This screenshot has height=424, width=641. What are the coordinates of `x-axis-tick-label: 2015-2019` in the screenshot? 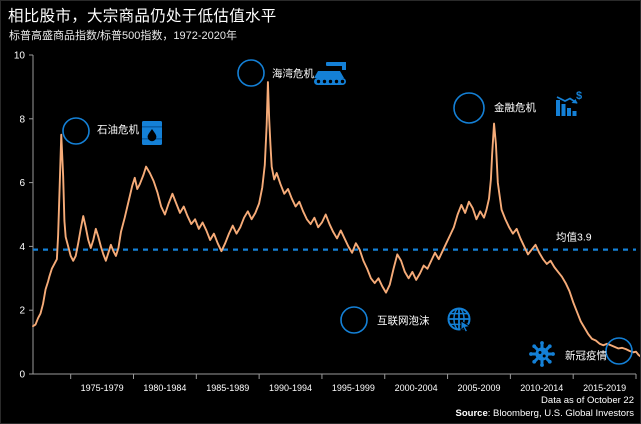 It's located at (604, 388).